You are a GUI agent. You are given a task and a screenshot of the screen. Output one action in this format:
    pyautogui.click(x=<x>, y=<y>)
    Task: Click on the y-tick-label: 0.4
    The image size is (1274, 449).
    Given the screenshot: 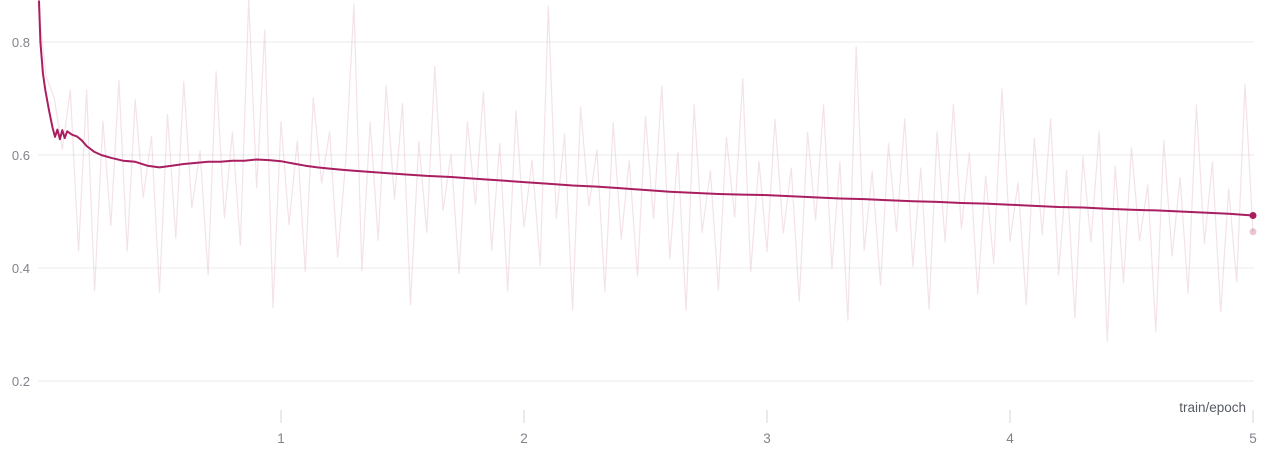 What is the action you would take?
    pyautogui.click(x=21, y=268)
    